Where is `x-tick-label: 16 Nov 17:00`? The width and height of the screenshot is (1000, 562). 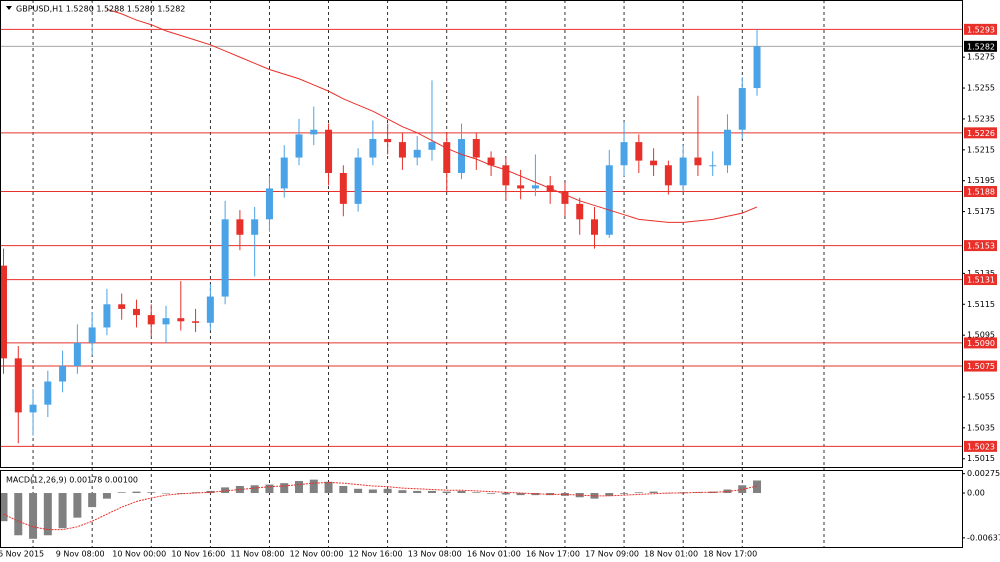 x-tick-label: 16 Nov 17:00 is located at coordinates (553, 554).